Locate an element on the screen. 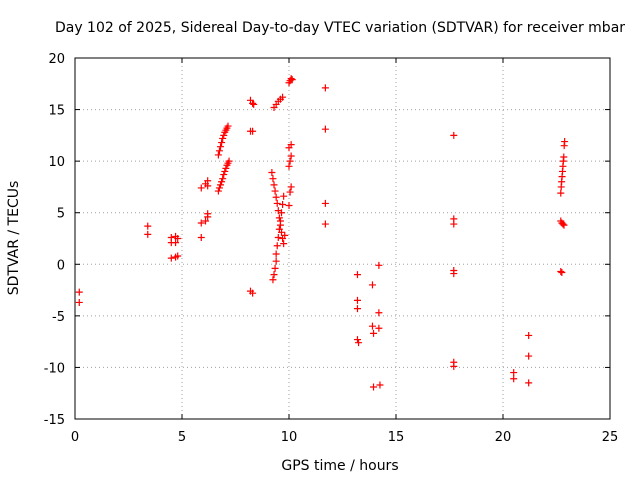 Image resolution: width=640 pixels, height=480 pixels. y-tick-label: 20 is located at coordinates (56, 59).